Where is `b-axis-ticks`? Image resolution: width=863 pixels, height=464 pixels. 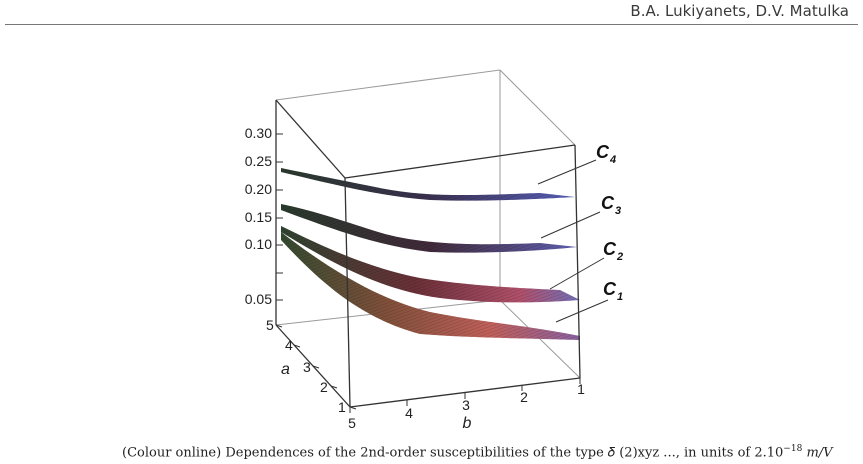 b-axis-ticks is located at coordinates (465, 395).